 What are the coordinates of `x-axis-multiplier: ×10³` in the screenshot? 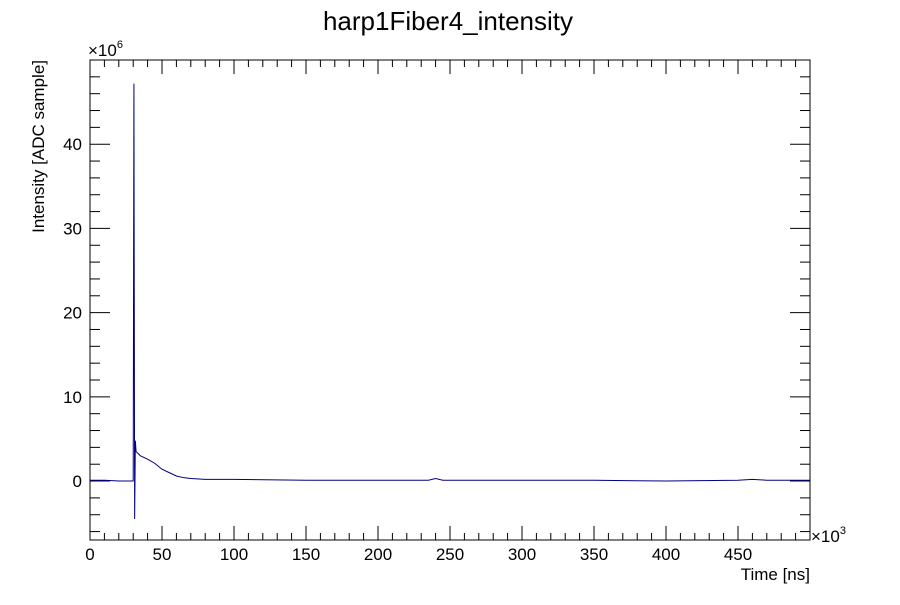 It's located at (828, 535).